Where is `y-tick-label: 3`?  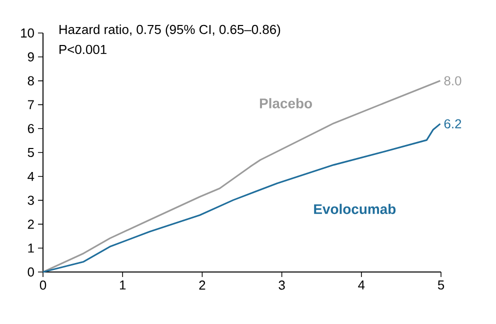 y-tick-label: 3 is located at coordinates (31, 200).